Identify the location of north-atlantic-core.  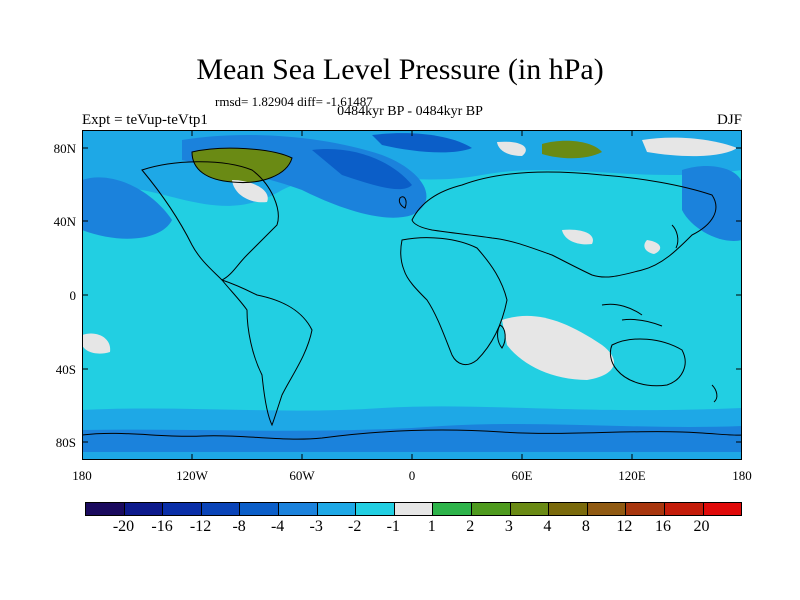
(362, 169).